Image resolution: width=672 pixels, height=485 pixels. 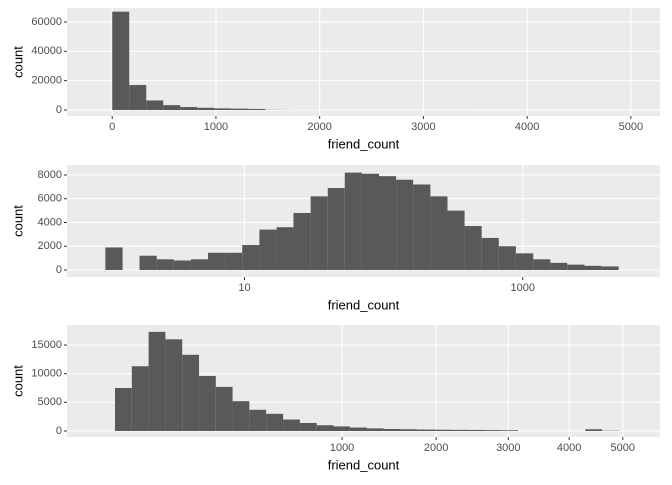 What do you see at coordinates (50, 246) in the screenshot?
I see `y-tick-label: 2000` at bounding box center [50, 246].